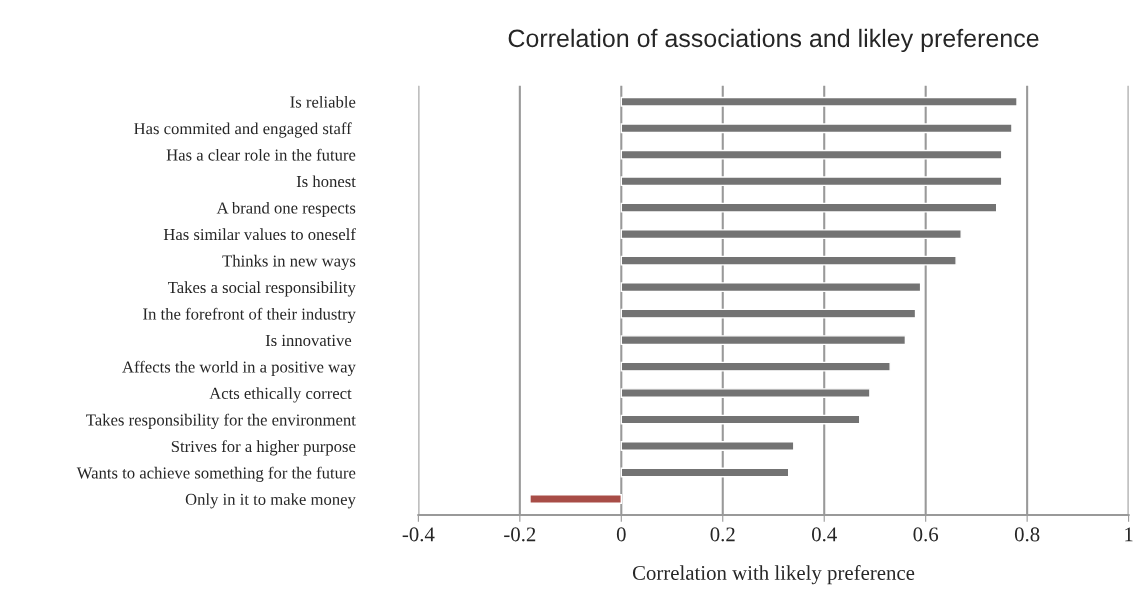  What do you see at coordinates (1027, 534) in the screenshot?
I see `x-tick-label: 0.8` at bounding box center [1027, 534].